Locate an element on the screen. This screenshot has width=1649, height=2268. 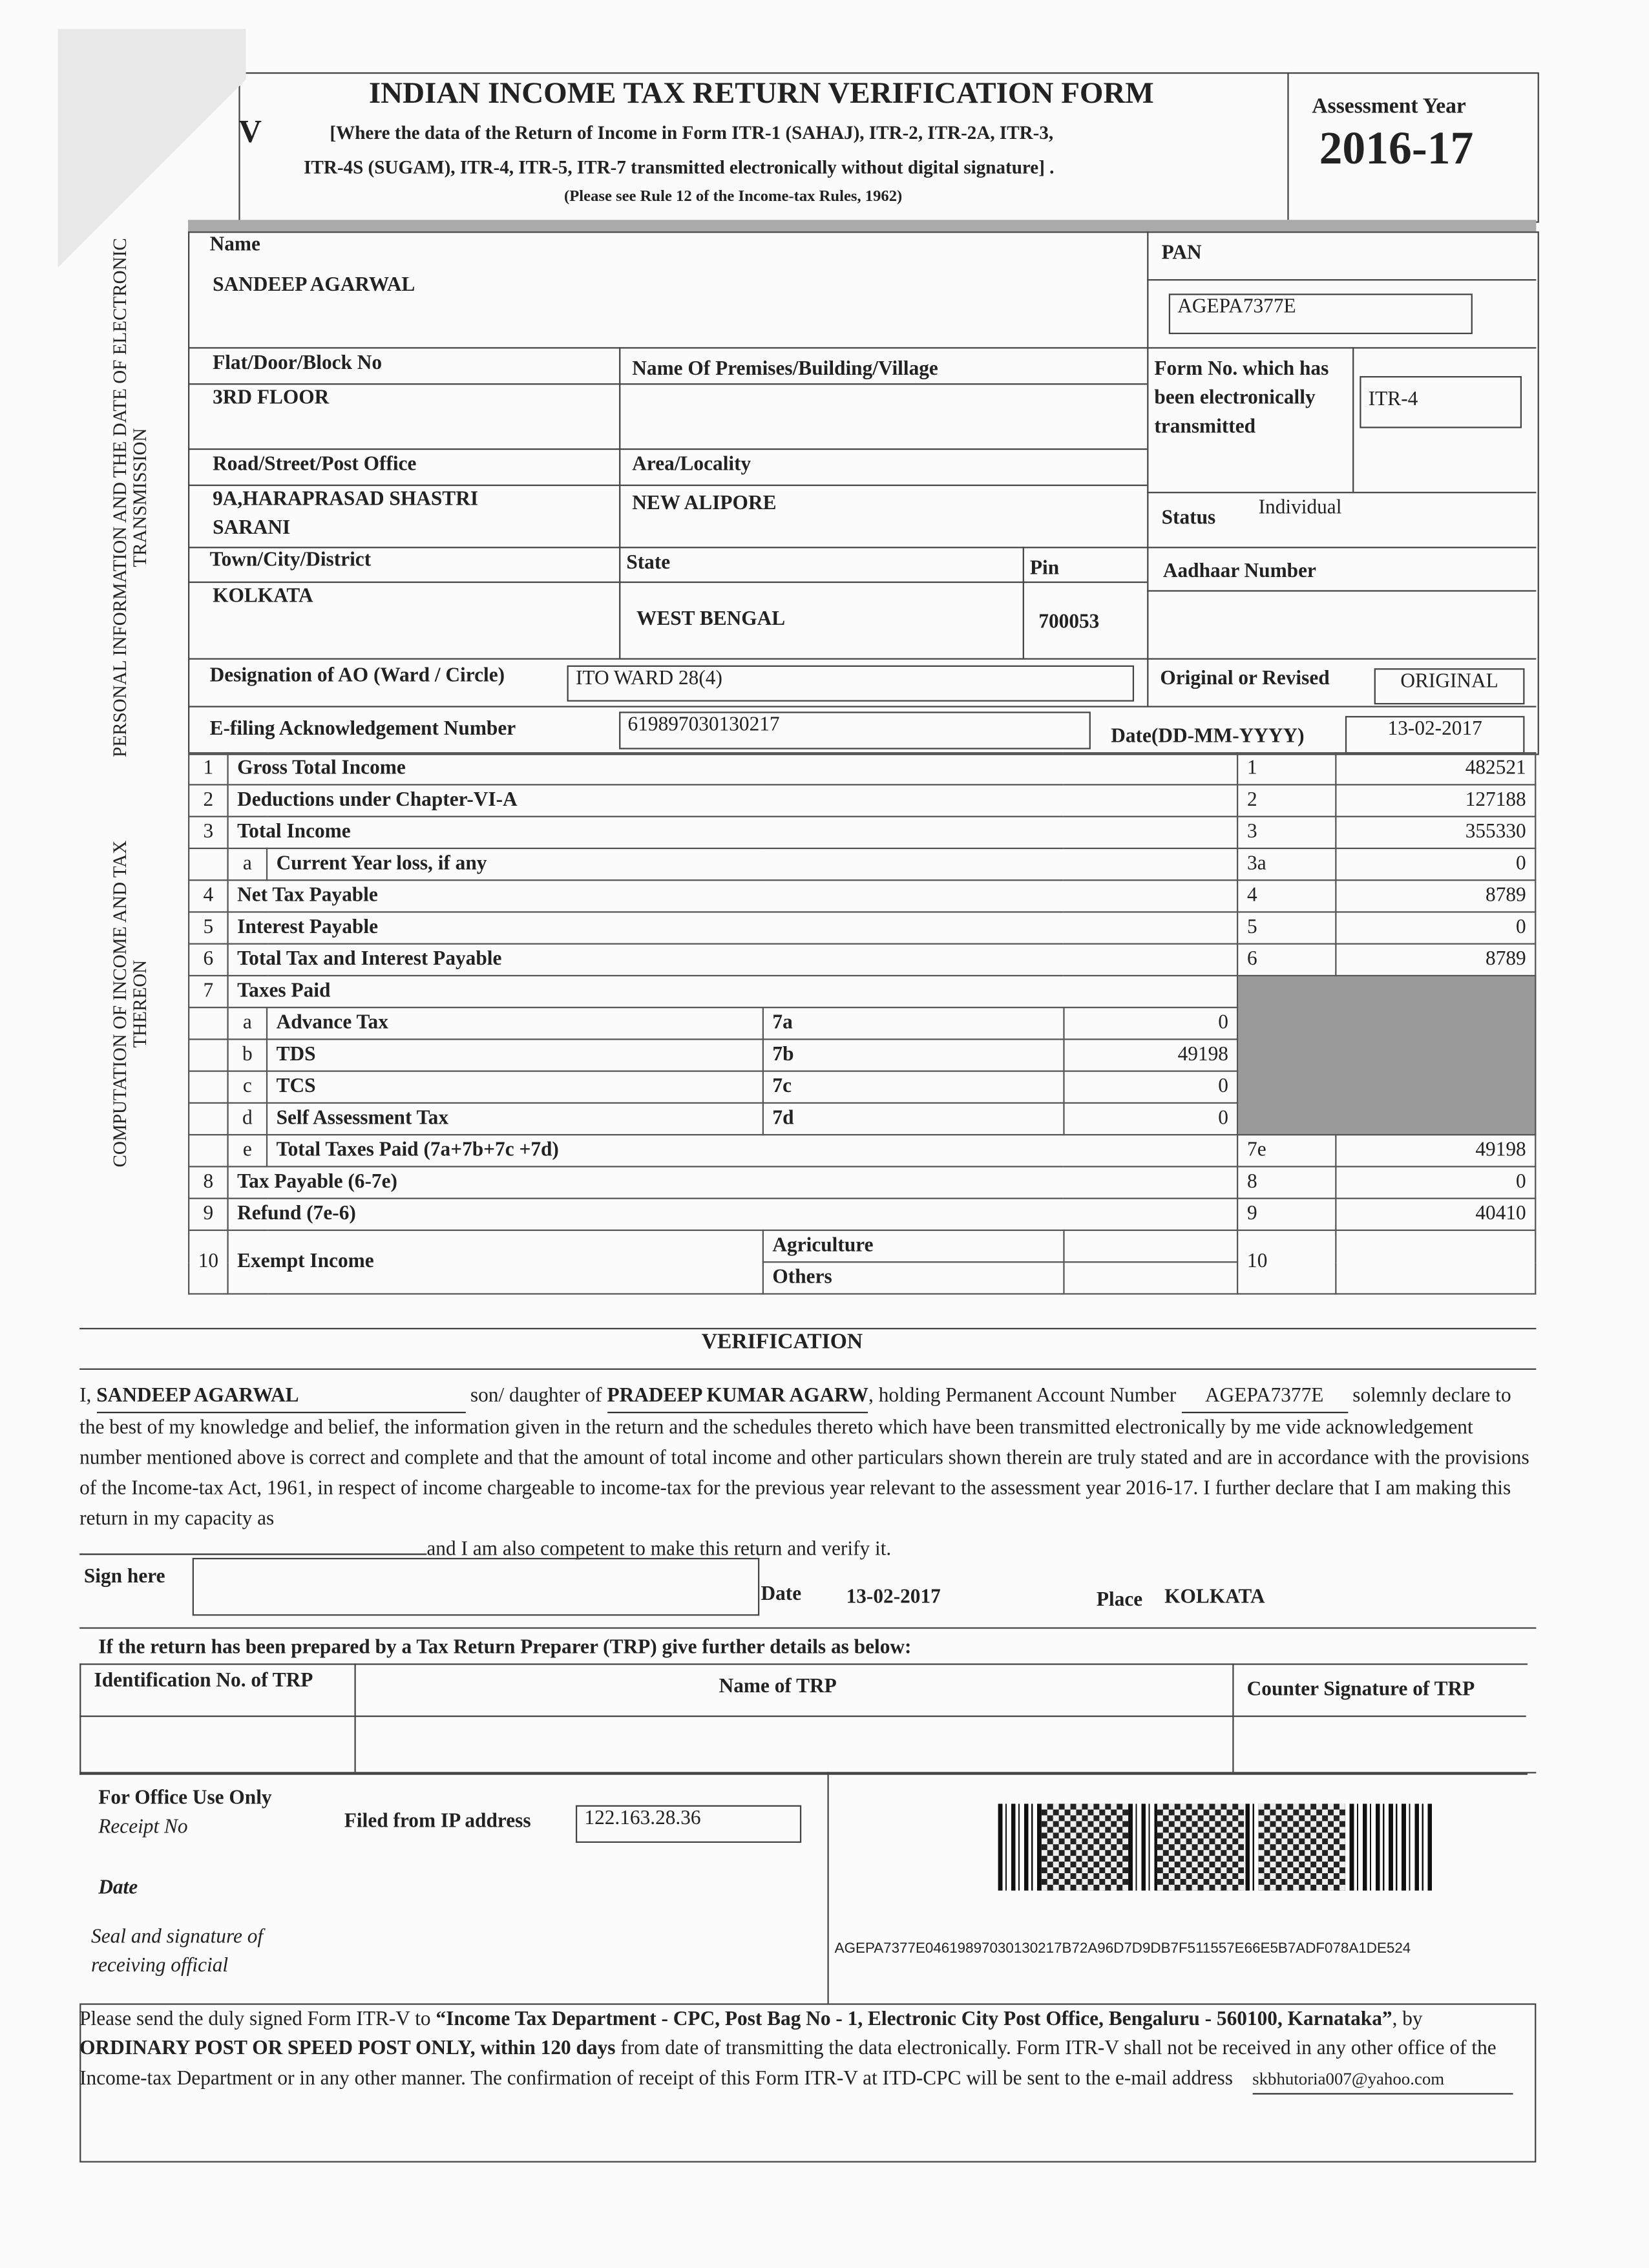
state-label: State is located at coordinates (649, 563).